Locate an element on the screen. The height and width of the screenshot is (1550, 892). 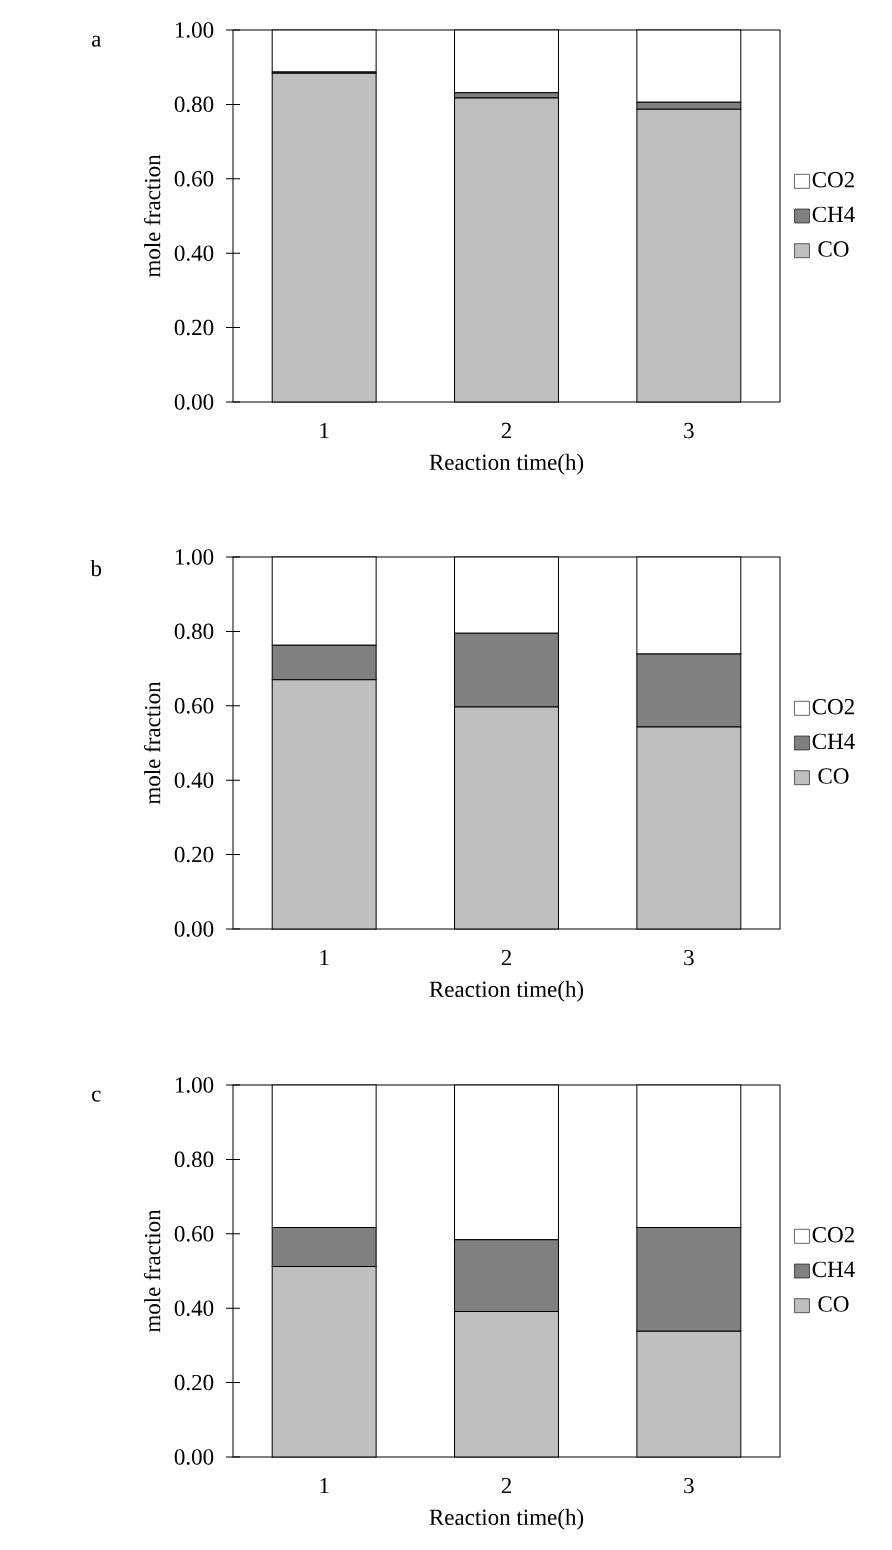
chart-title: c is located at coordinates (96, 1096).